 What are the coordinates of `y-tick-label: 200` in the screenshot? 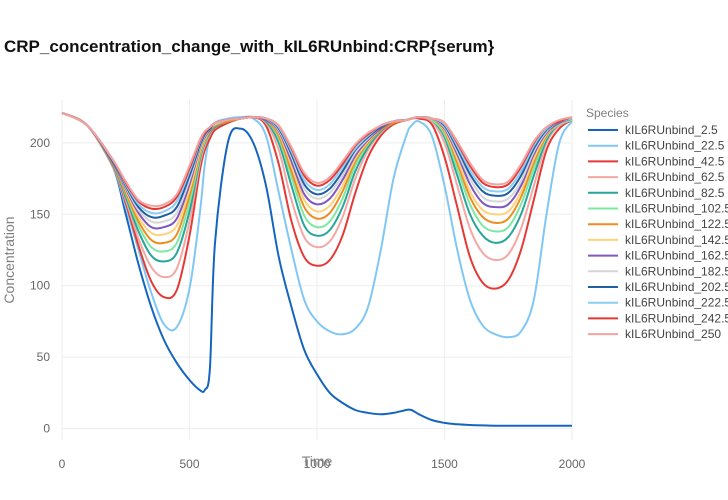 It's located at (40, 143).